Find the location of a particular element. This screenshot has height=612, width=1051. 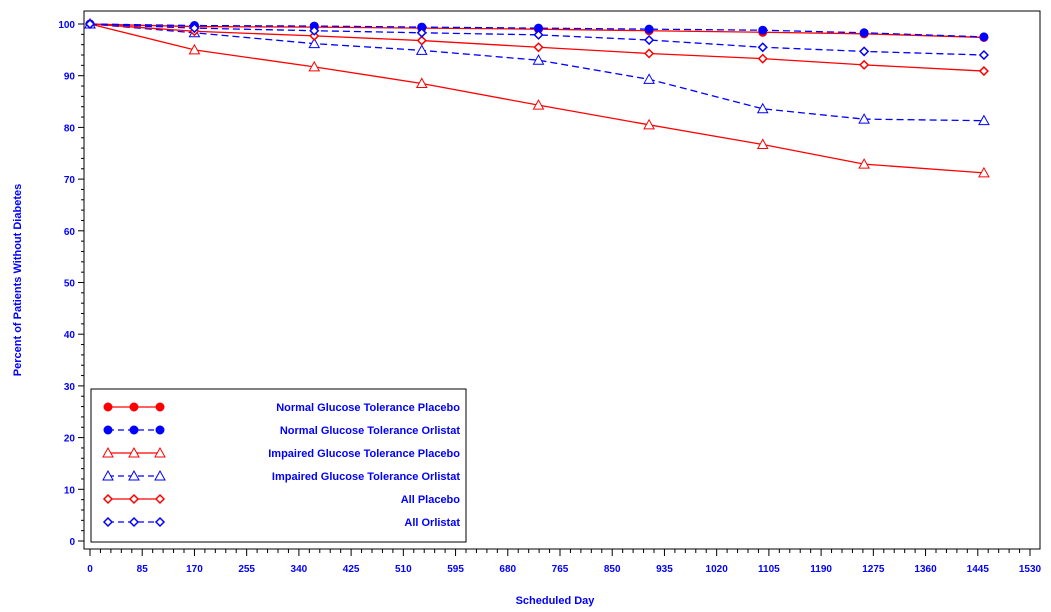

x-tick-label: 1105 is located at coordinates (769, 569).